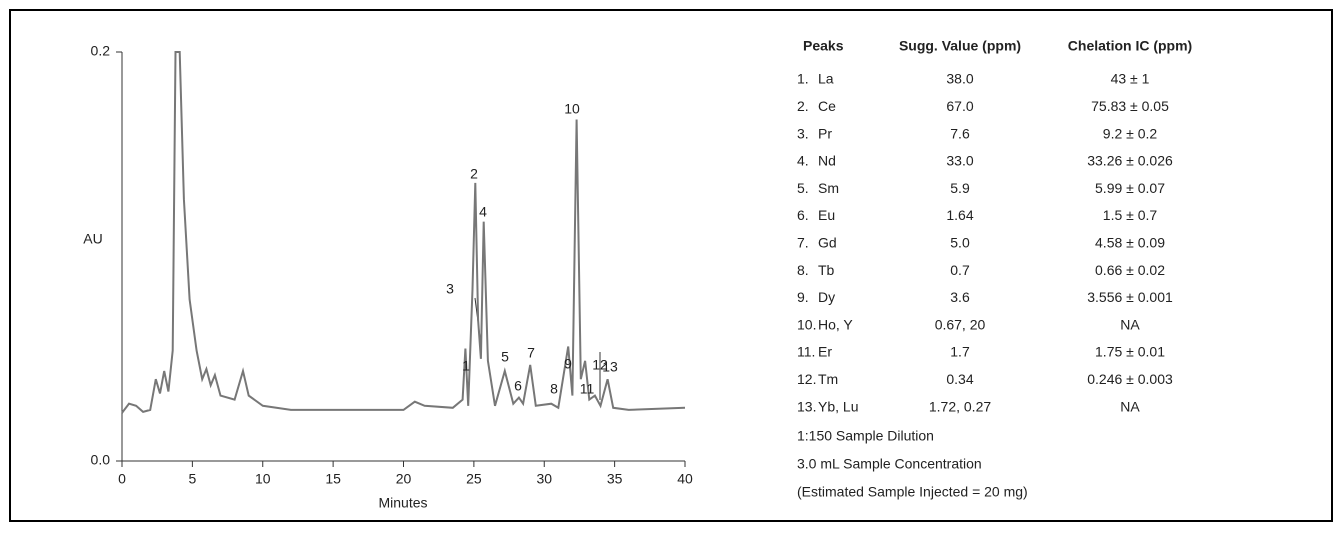 The height and width of the screenshot is (536, 1343). What do you see at coordinates (483, 212) in the screenshot?
I see `peak-label: 4` at bounding box center [483, 212].